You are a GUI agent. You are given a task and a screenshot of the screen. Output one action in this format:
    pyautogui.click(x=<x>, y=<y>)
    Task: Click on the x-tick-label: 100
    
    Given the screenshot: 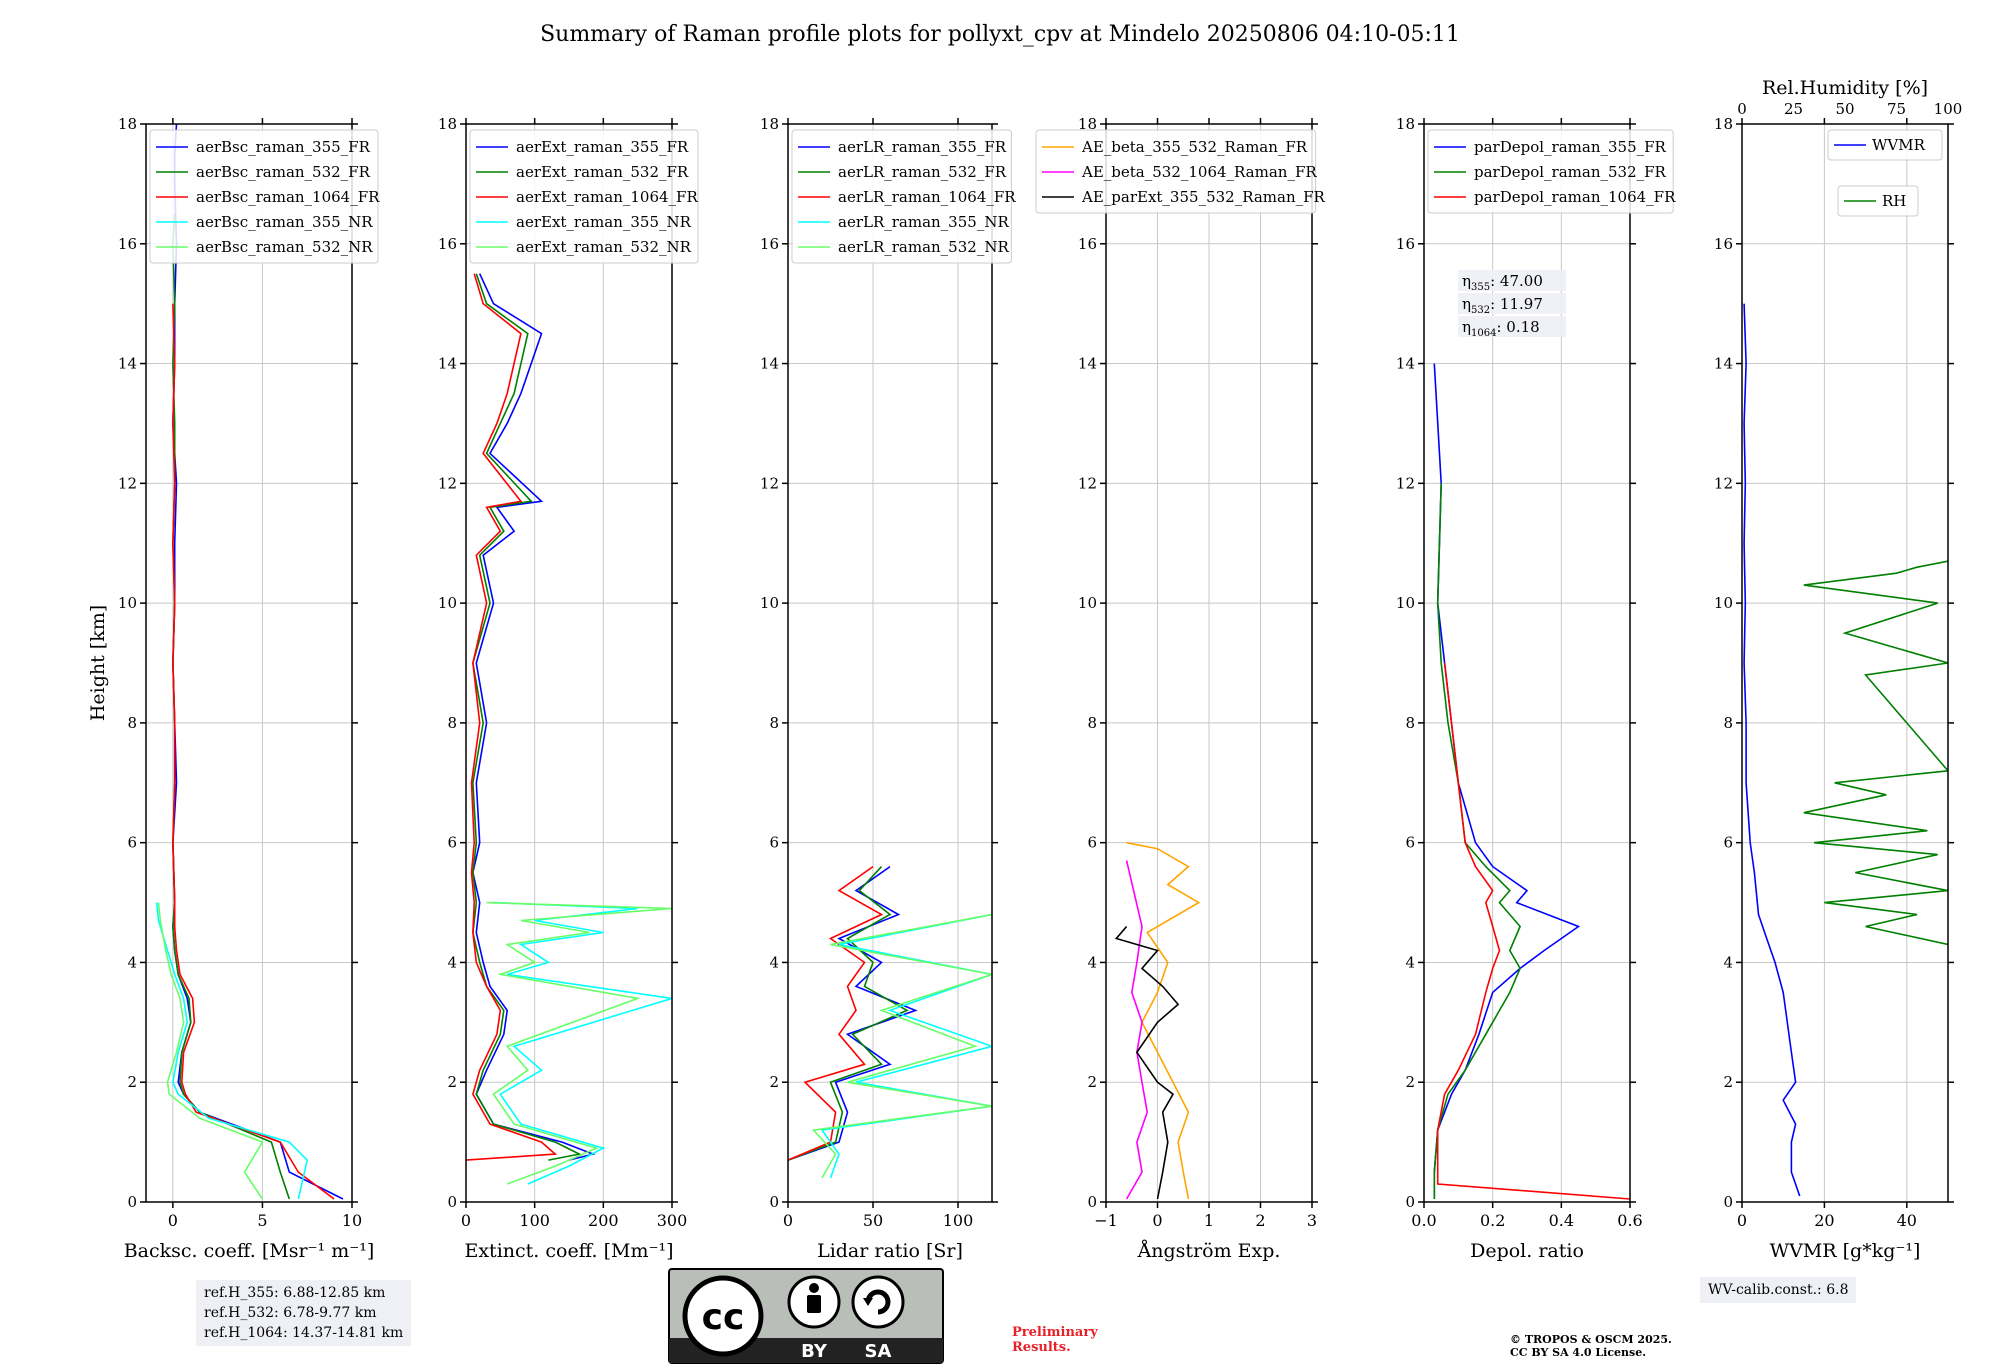 What is the action you would take?
    pyautogui.click(x=958, y=1220)
    